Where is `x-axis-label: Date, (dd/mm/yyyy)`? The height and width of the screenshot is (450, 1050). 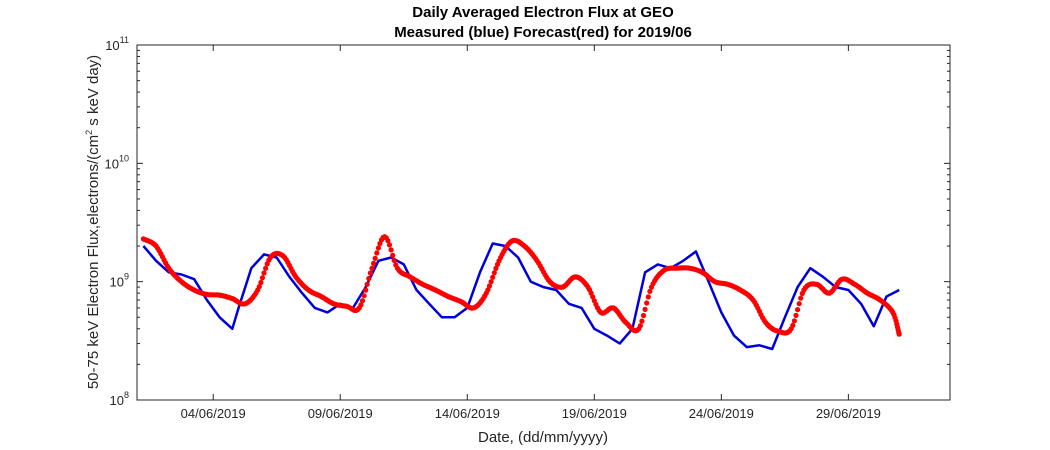 x-axis-label: Date, (dd/mm/yyyy) is located at coordinates (543, 437).